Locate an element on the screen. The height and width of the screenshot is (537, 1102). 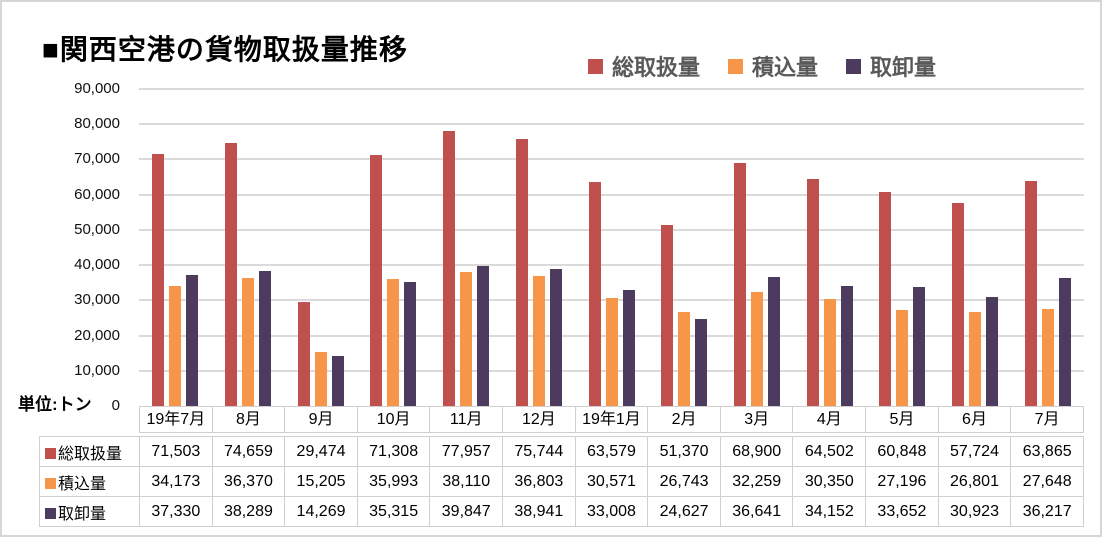
table-cell: 34,152 is located at coordinates (829, 511).